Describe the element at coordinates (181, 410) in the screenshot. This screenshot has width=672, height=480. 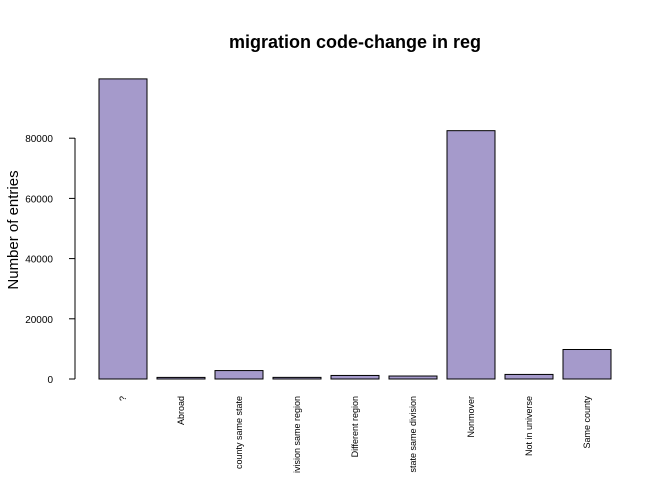
I see `x-tick-label: Abroad` at that location.